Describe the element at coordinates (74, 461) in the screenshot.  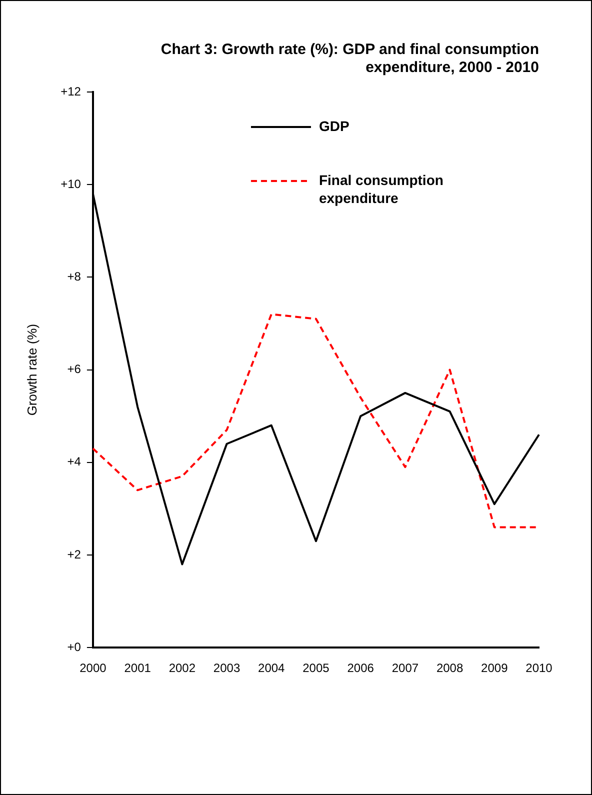
I see `y-tick-label: +4` at that location.